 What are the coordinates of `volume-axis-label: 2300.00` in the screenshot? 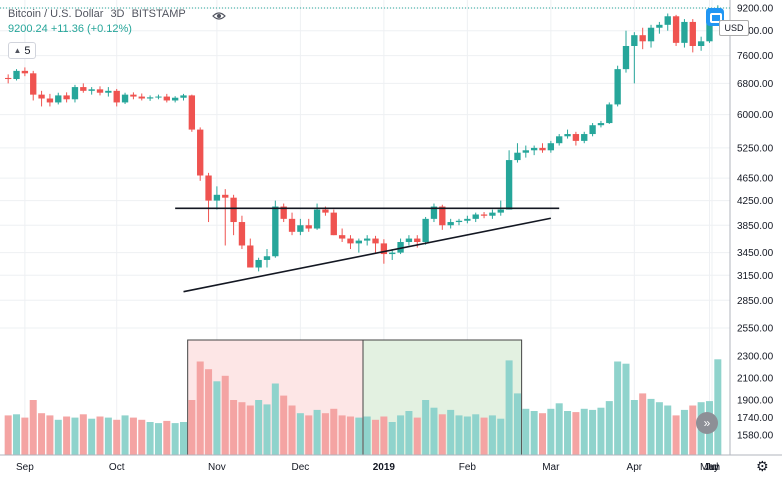 It's located at (755, 357).